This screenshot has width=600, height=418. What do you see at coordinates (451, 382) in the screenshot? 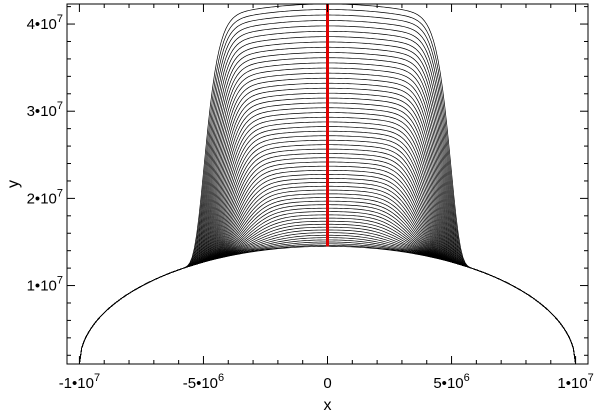
I see `x-tick-label-3: 5•106` at bounding box center [451, 382].